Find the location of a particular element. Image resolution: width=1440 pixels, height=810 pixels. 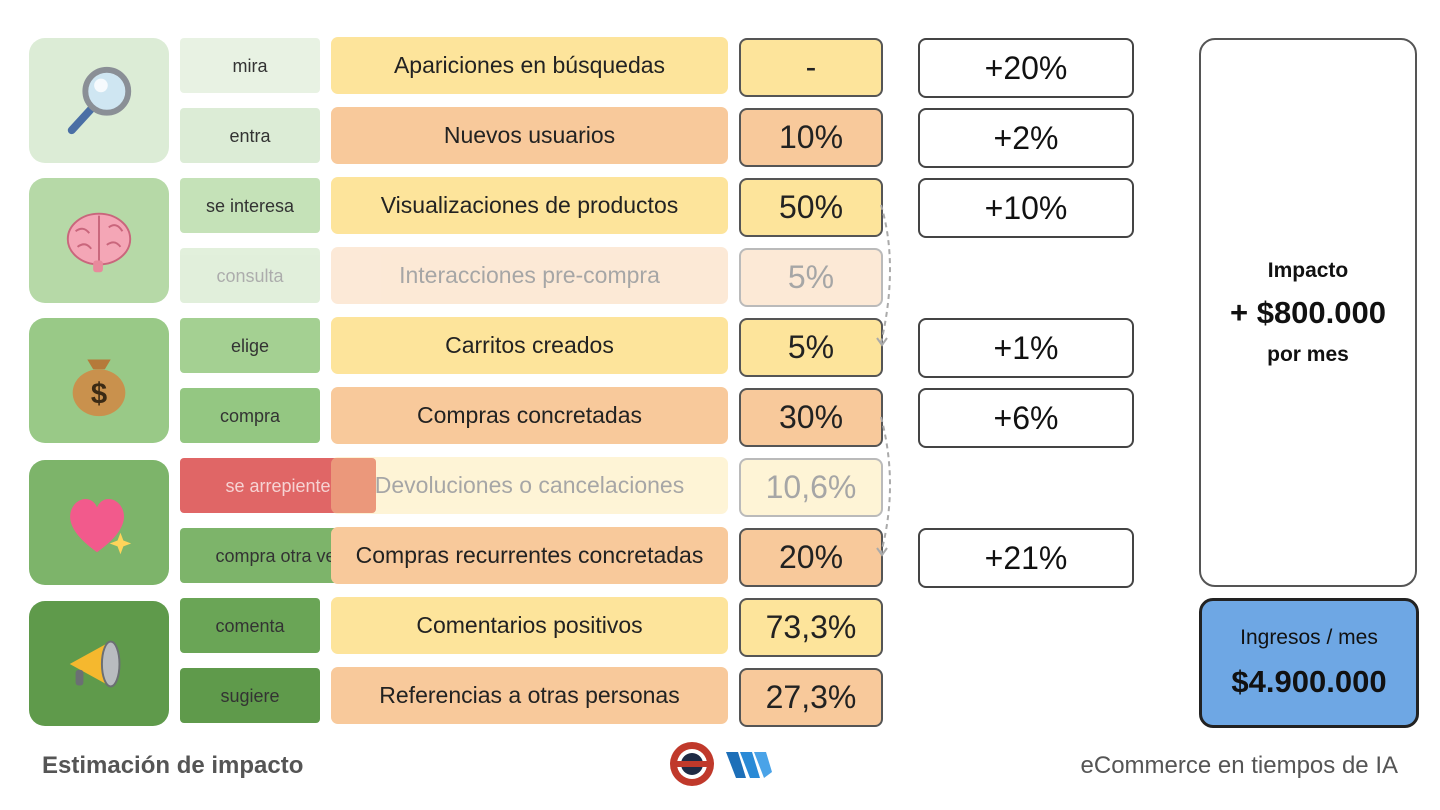

metric-value: 73,3% is located at coordinates (811, 627).